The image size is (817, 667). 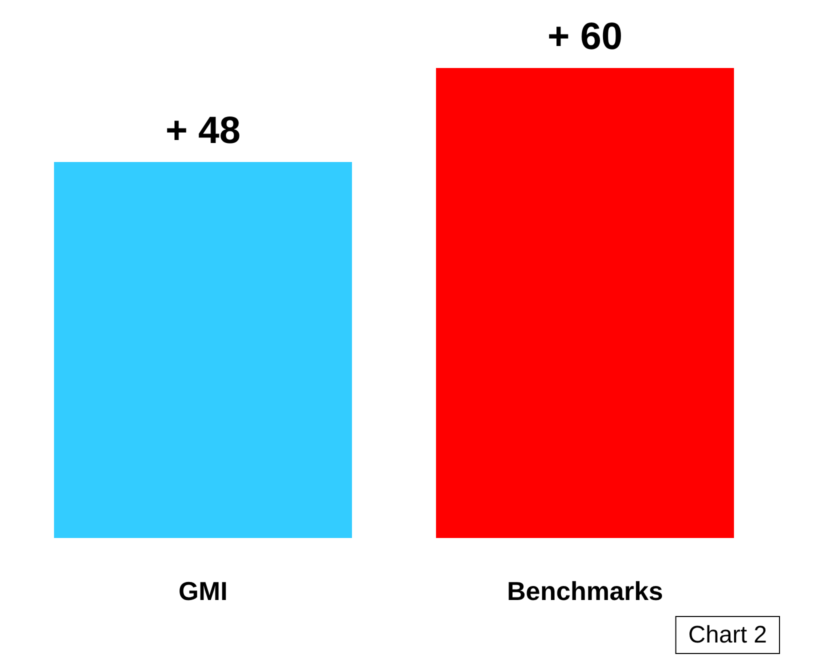 I want to click on data-label: + 48, so click(x=203, y=131).